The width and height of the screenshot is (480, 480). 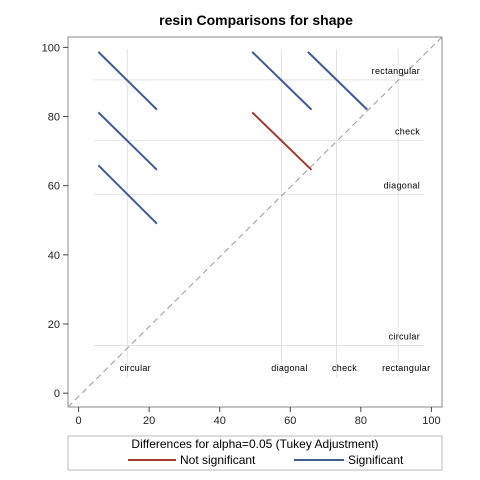 What do you see at coordinates (402, 185) in the screenshot?
I see `y-level-label-diagonal: diagonal` at bounding box center [402, 185].